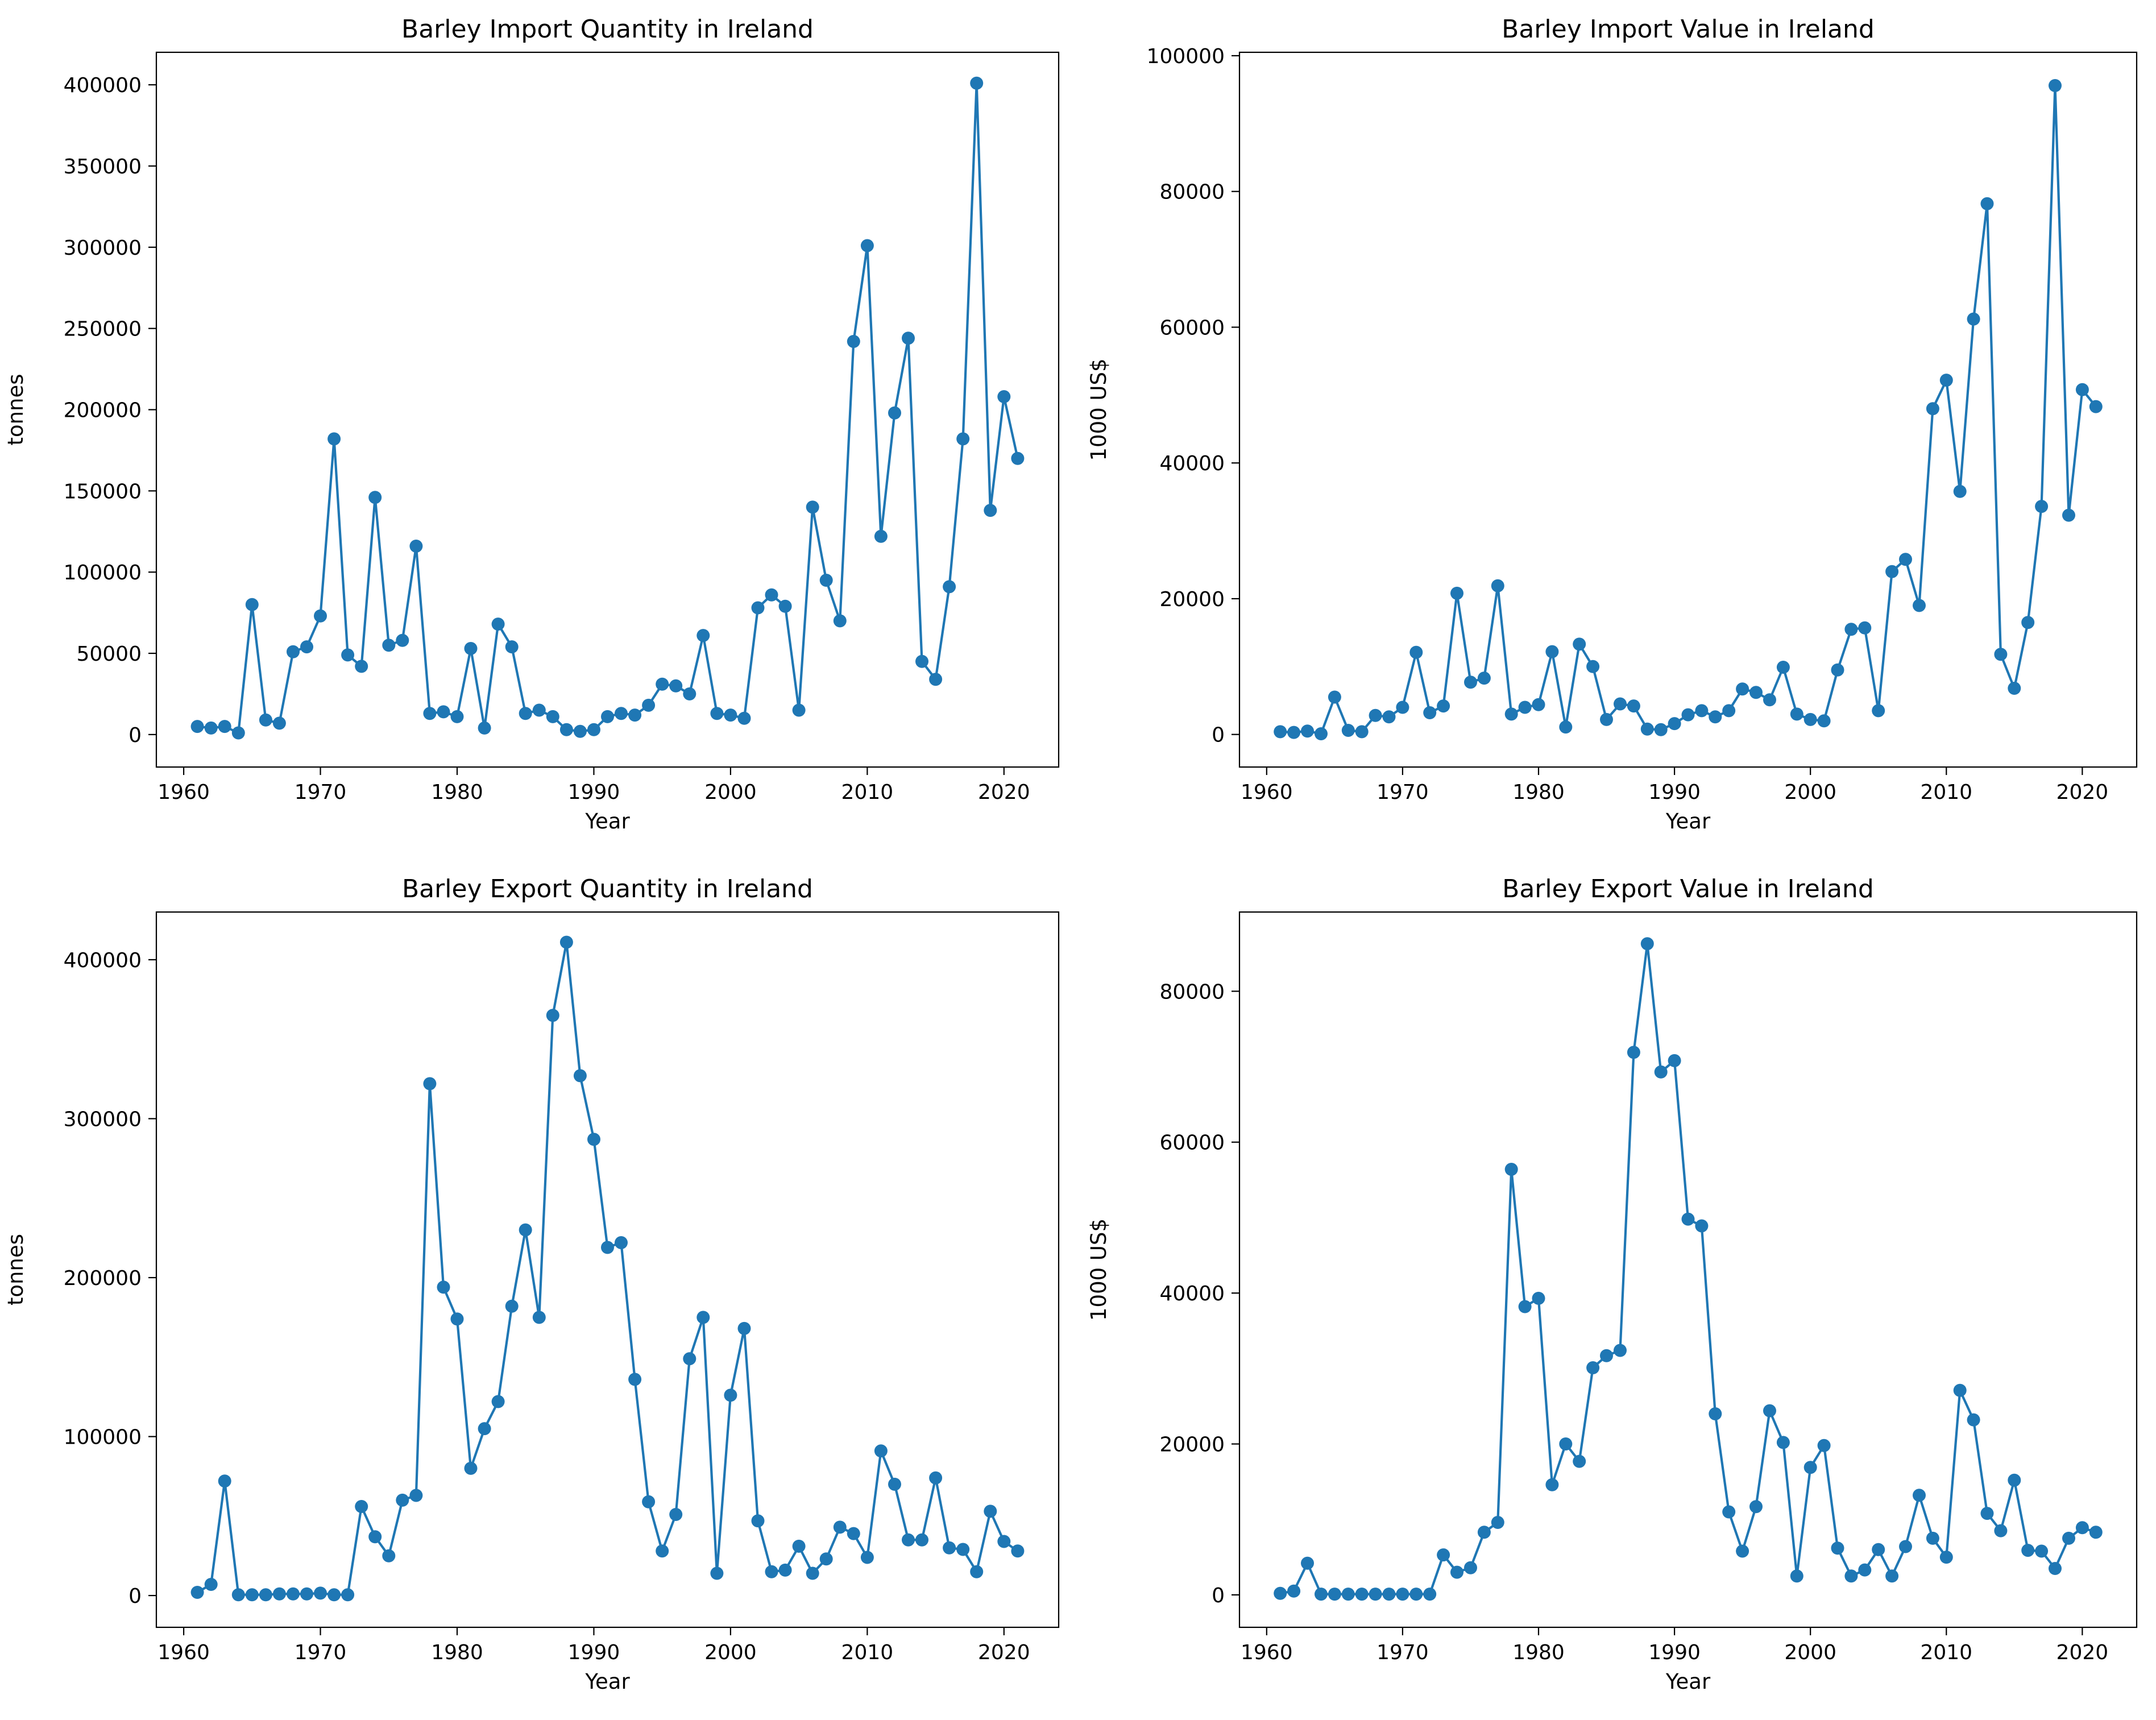 The image size is (2156, 1720). What do you see at coordinates (103, 411) in the screenshot?
I see `y-tick-label: 200000` at bounding box center [103, 411].